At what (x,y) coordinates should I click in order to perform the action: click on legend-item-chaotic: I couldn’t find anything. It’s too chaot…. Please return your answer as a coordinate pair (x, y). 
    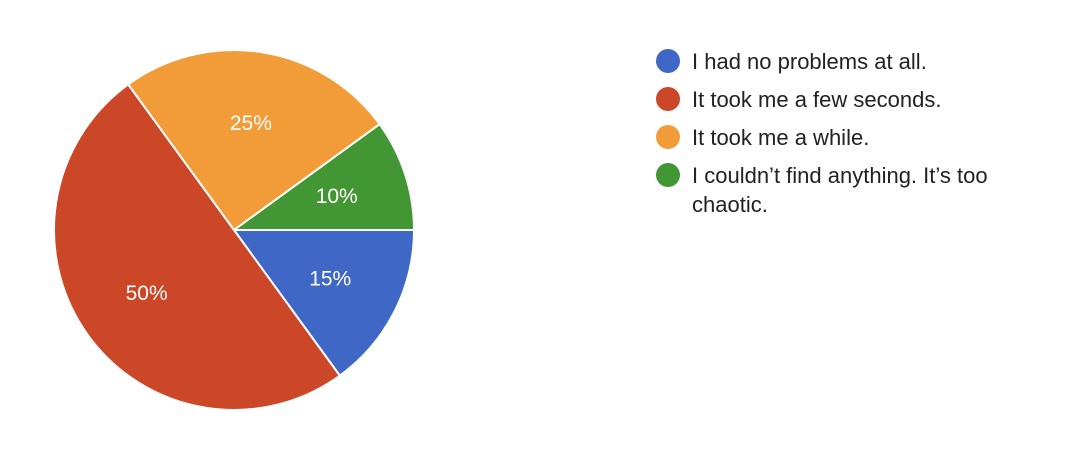
    Looking at the image, I should click on (856, 190).